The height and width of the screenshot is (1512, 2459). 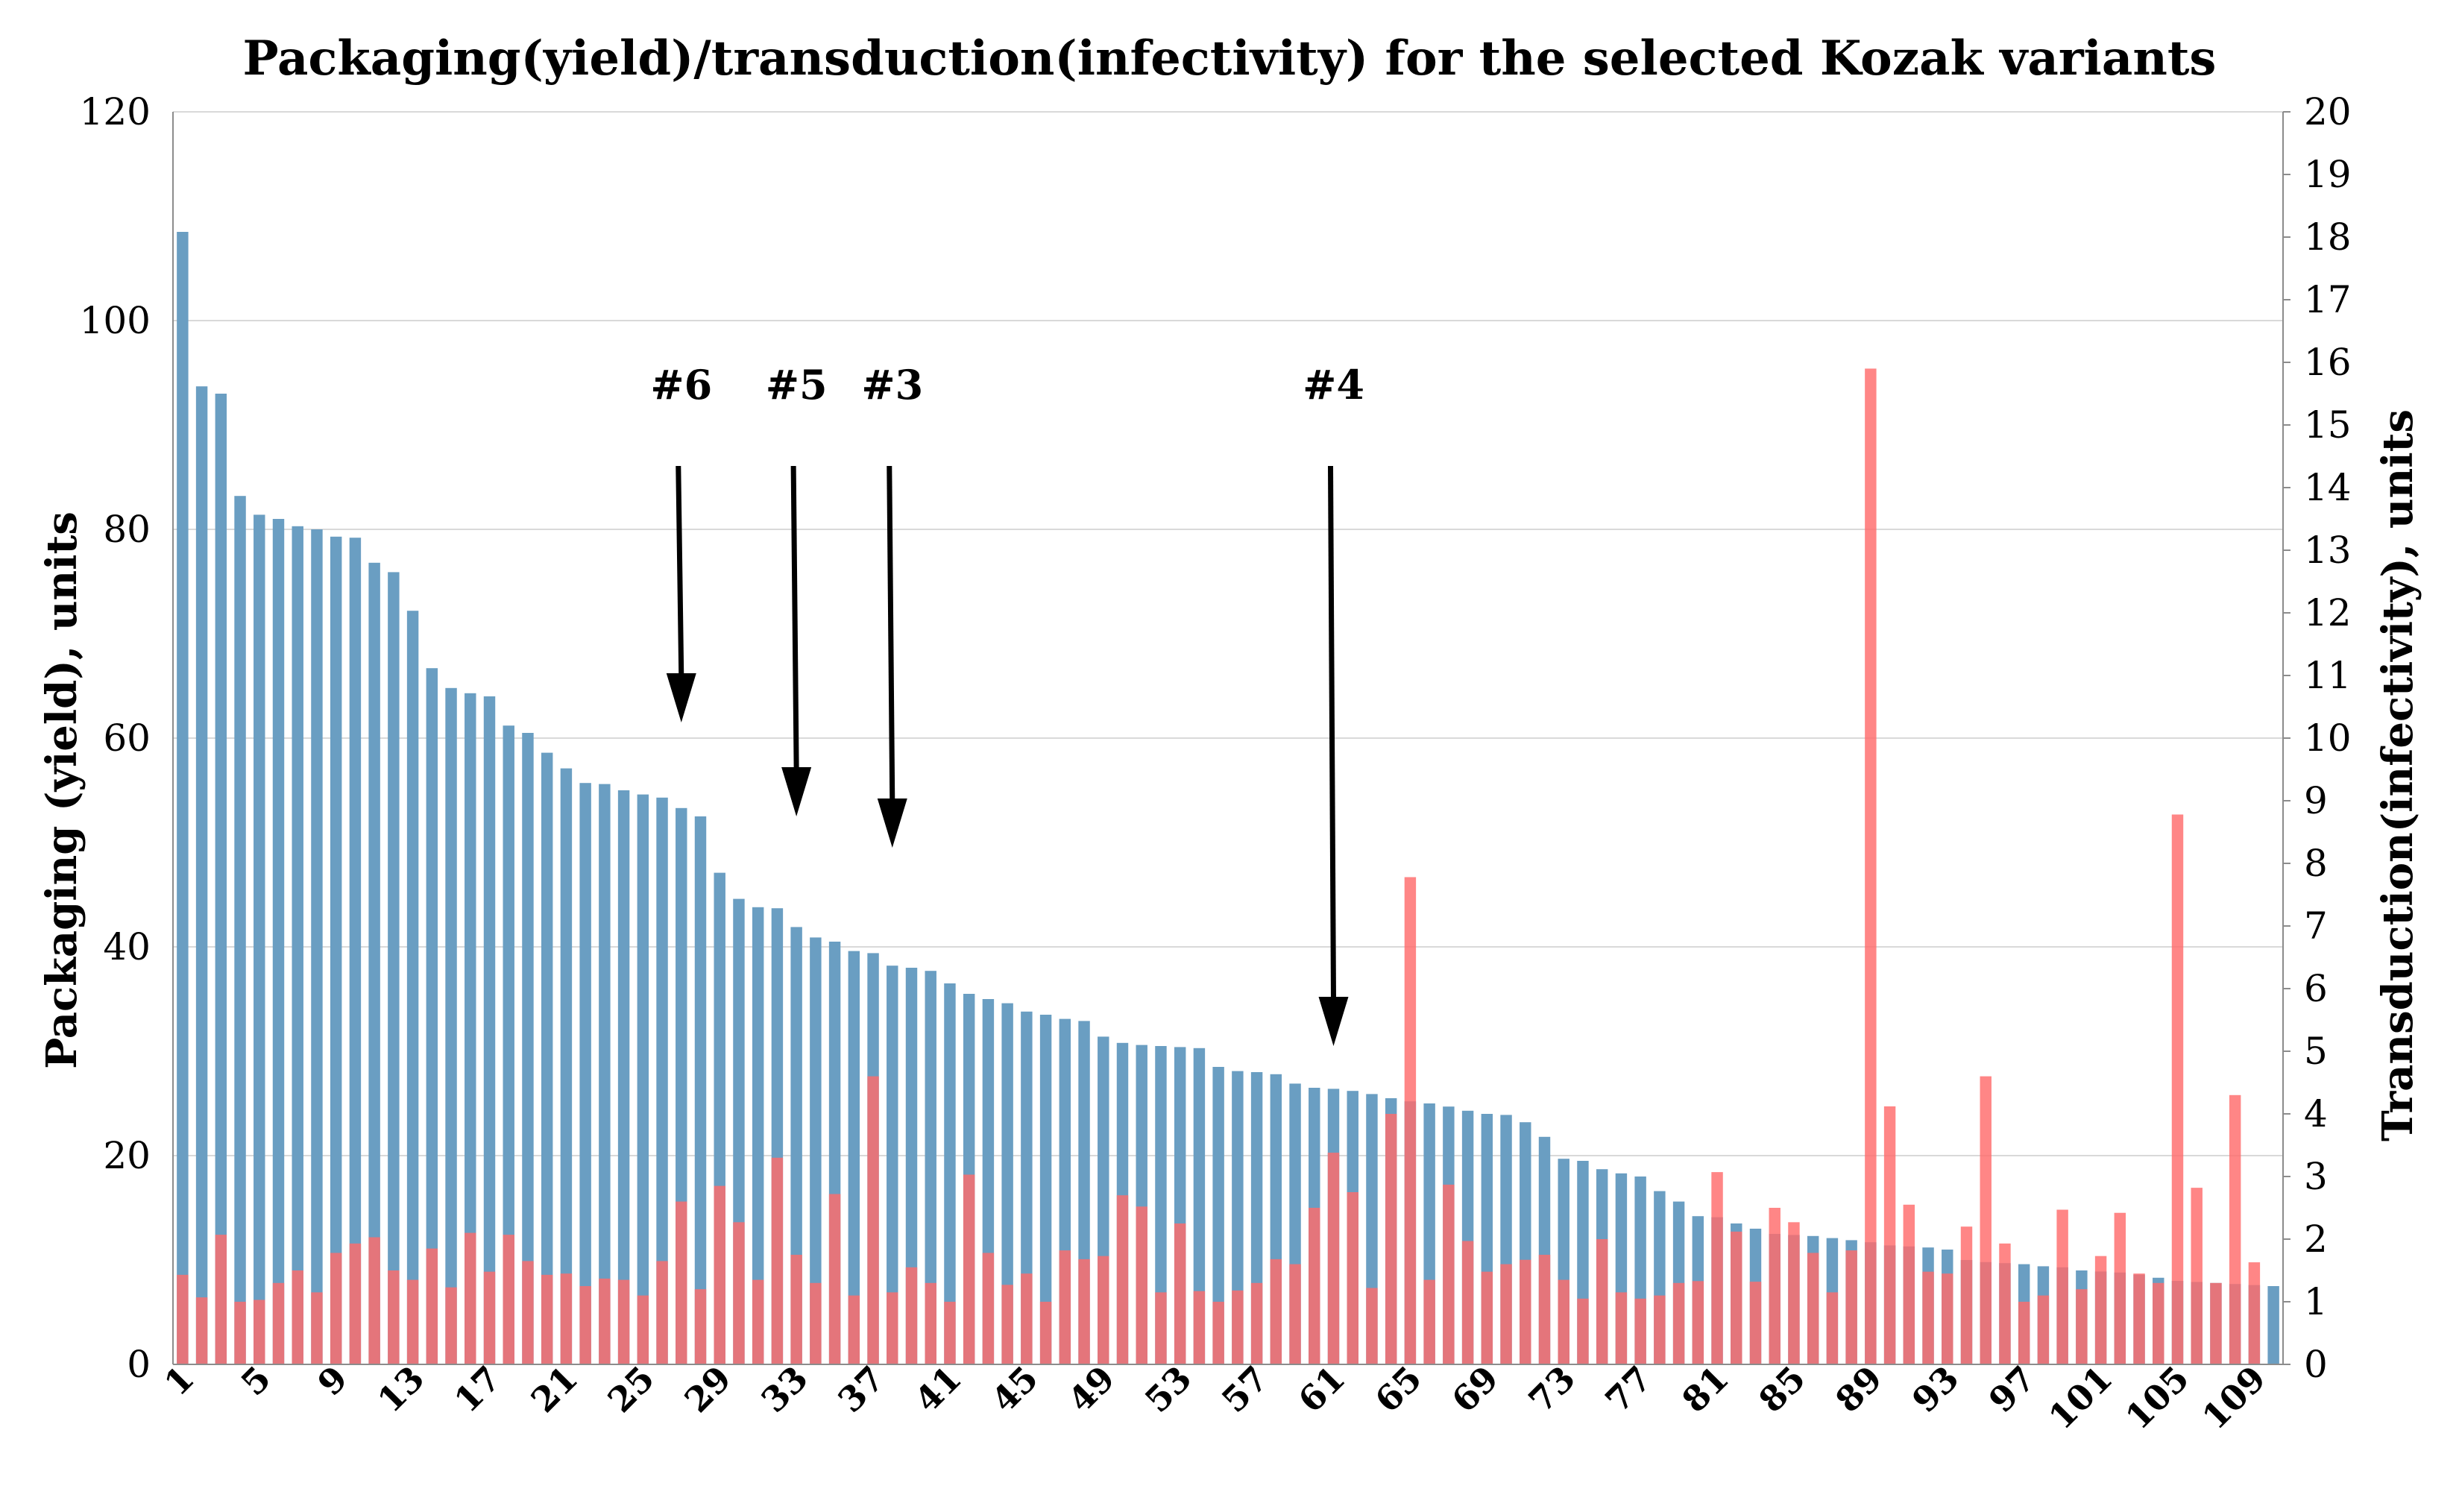 I want to click on right-tick-label-19: 19, so click(x=2328, y=174).